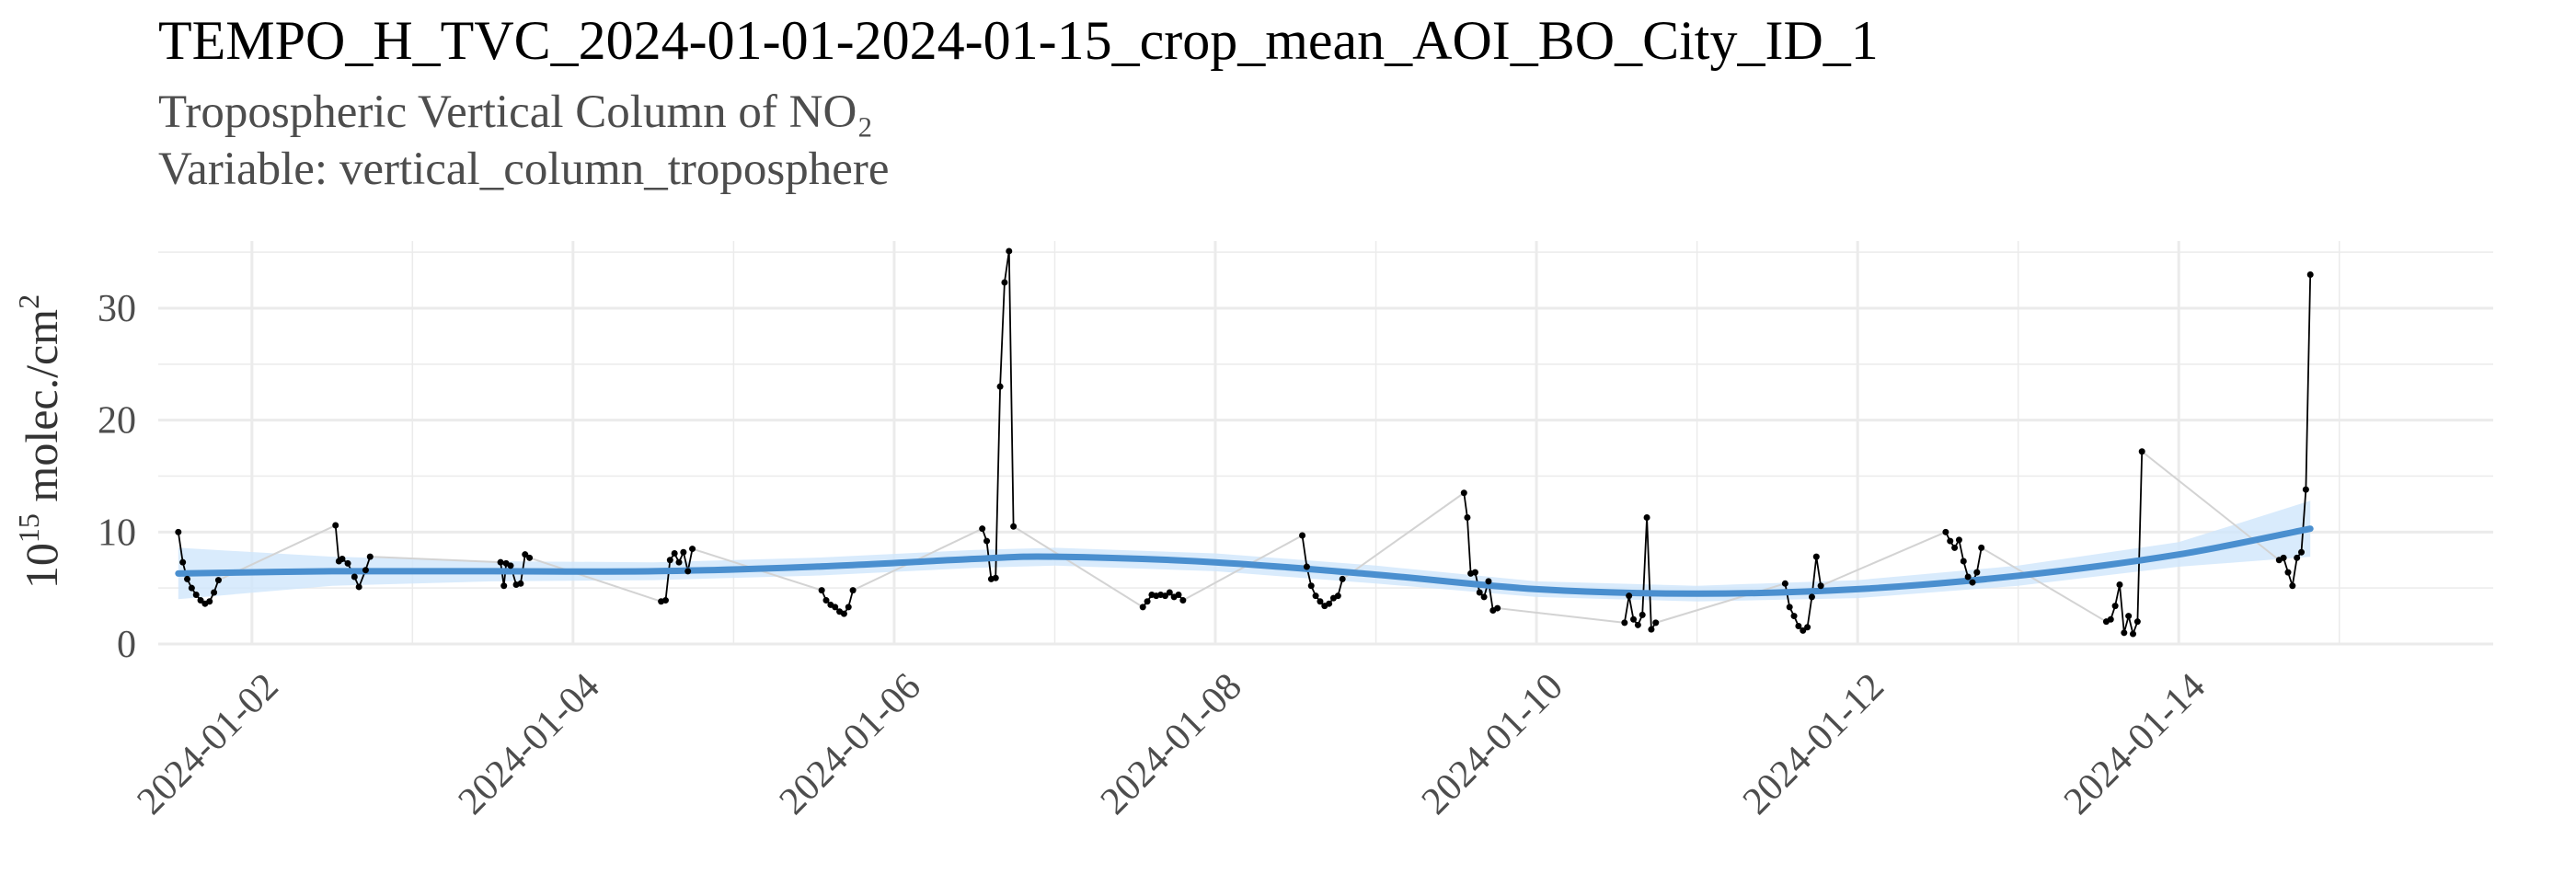 This screenshot has width=2576, height=874. I want to click on y-axis-title: 1015 molec./cm2, so click(39, 441).